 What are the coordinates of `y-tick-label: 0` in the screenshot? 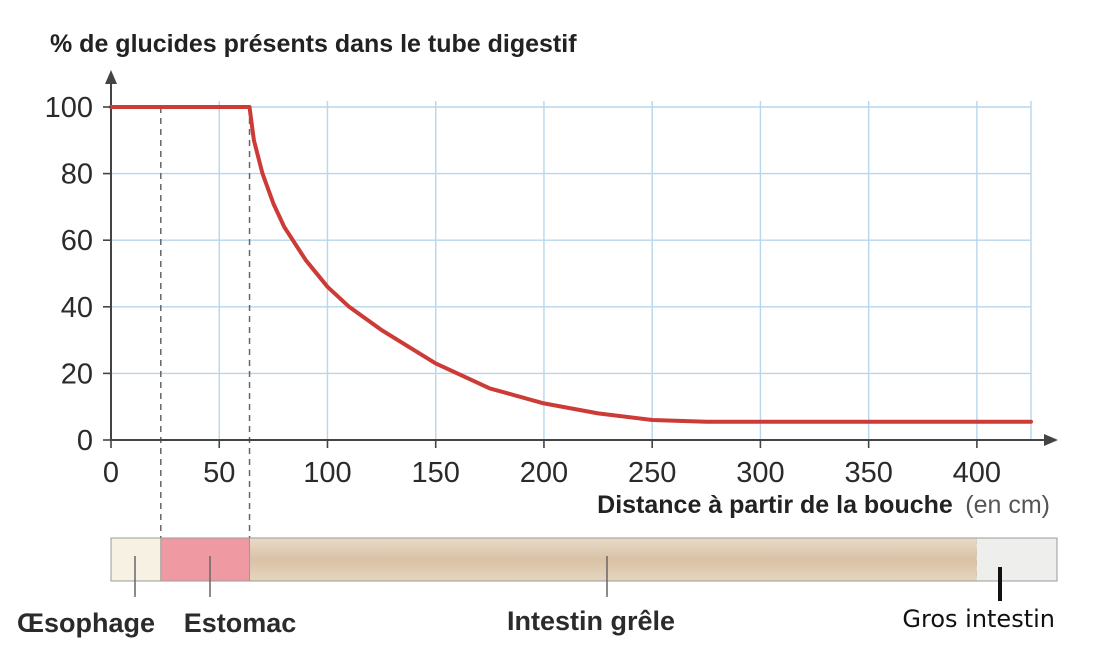 It's located at (85, 441).